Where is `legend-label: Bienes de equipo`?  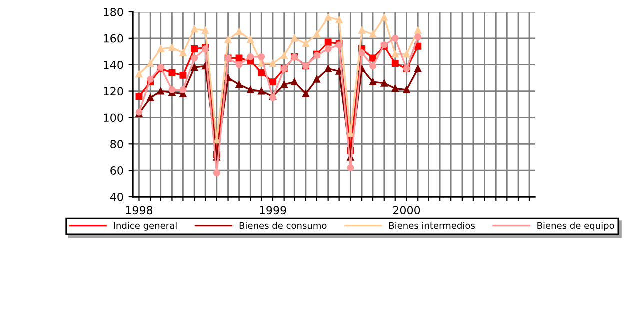
legend-label: Bienes de equipo is located at coordinates (576, 226).